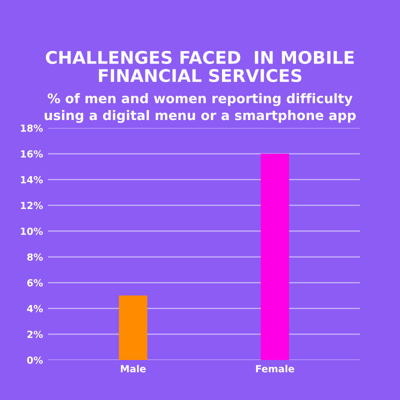 This screenshot has width=400, height=400. Describe the element at coordinates (31, 206) in the screenshot. I see `y-tick-label: 12%` at that location.